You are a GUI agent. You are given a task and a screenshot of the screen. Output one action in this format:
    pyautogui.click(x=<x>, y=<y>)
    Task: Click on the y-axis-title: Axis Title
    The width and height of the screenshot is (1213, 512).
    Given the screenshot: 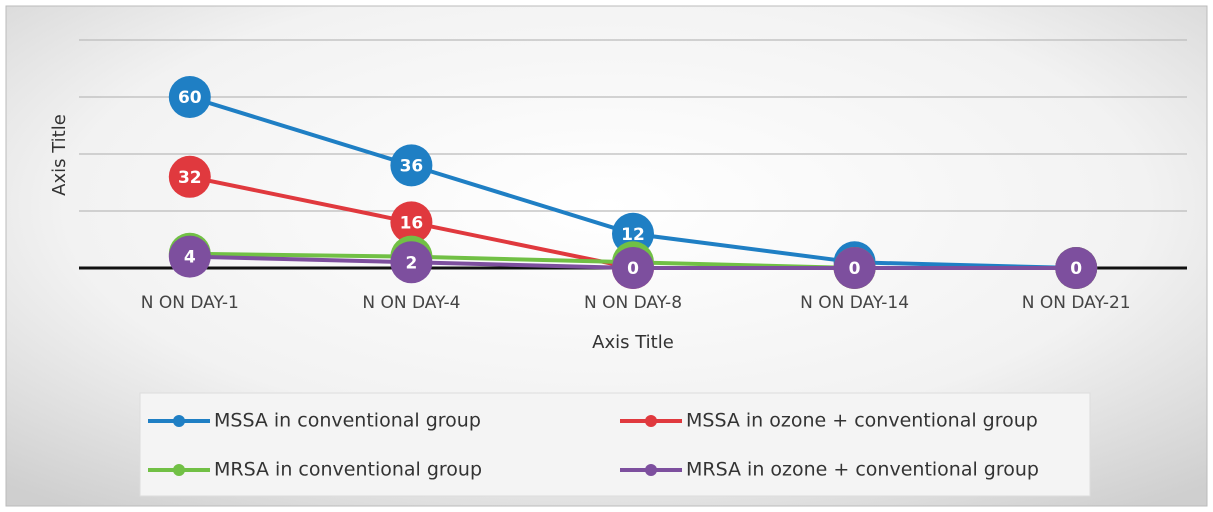 What is the action you would take?
    pyautogui.click(x=59, y=155)
    